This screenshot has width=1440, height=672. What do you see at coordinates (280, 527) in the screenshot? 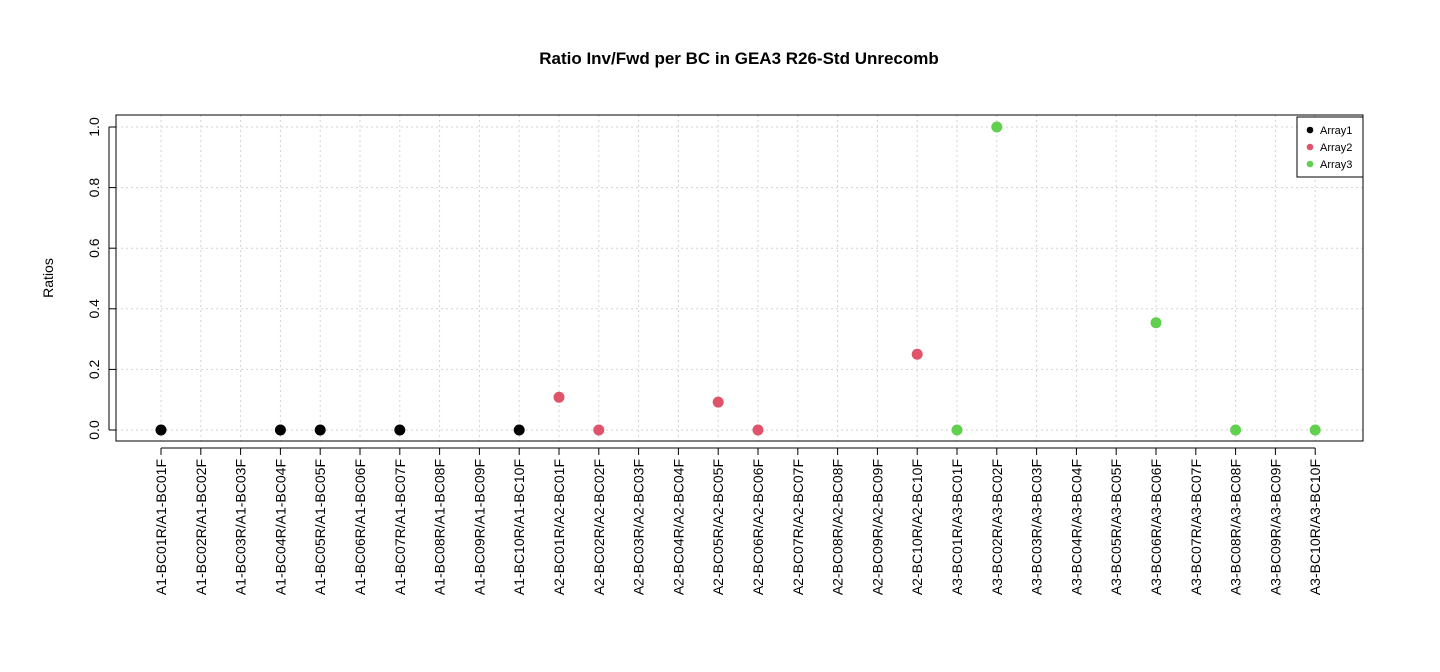
I see `x-tick-label: A1-BC04R/A1-BC04F` at bounding box center [280, 527].